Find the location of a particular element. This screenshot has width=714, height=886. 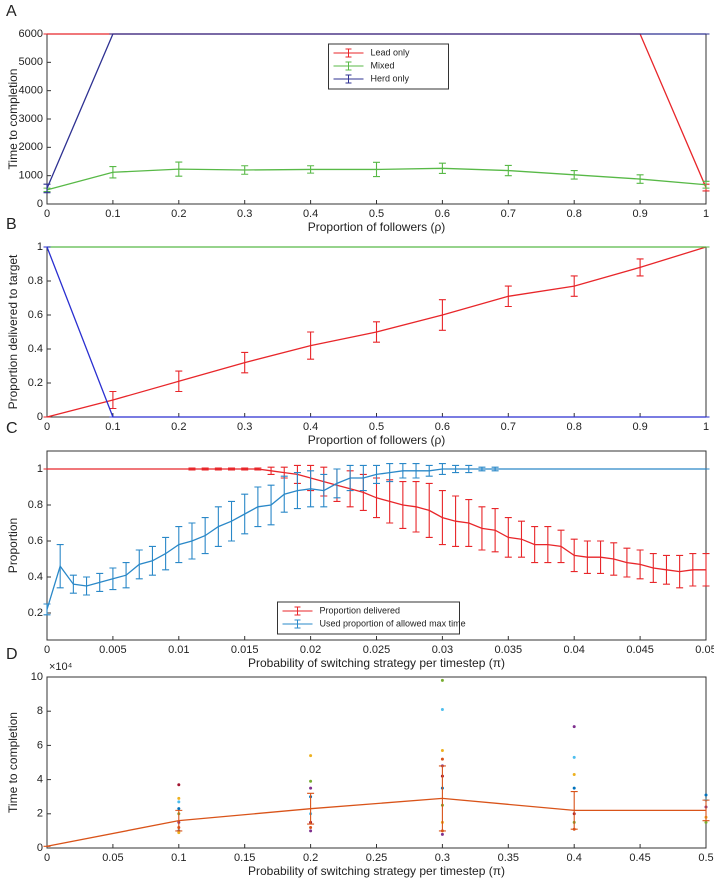

x-tick-label: 0.45 is located at coordinates (639, 858).